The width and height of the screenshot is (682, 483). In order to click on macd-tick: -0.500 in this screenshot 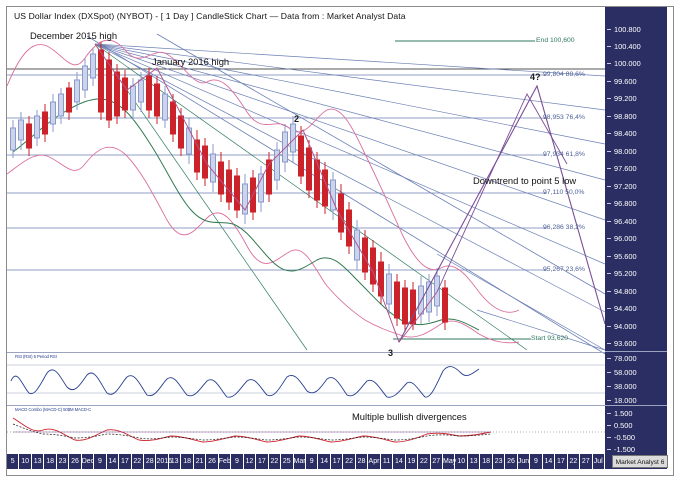, I will do `click(624, 437)`.